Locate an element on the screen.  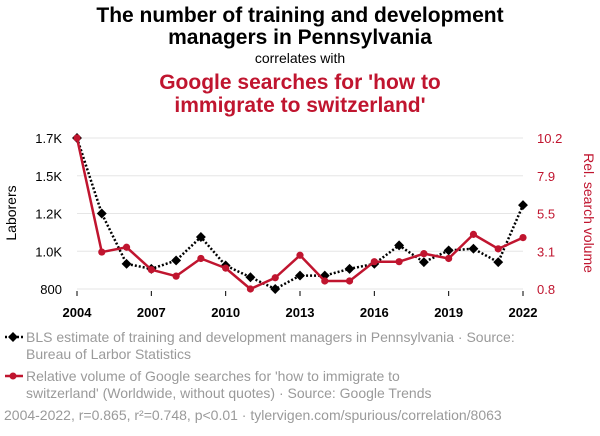
x-tick-label: 2013 is located at coordinates (300, 312).